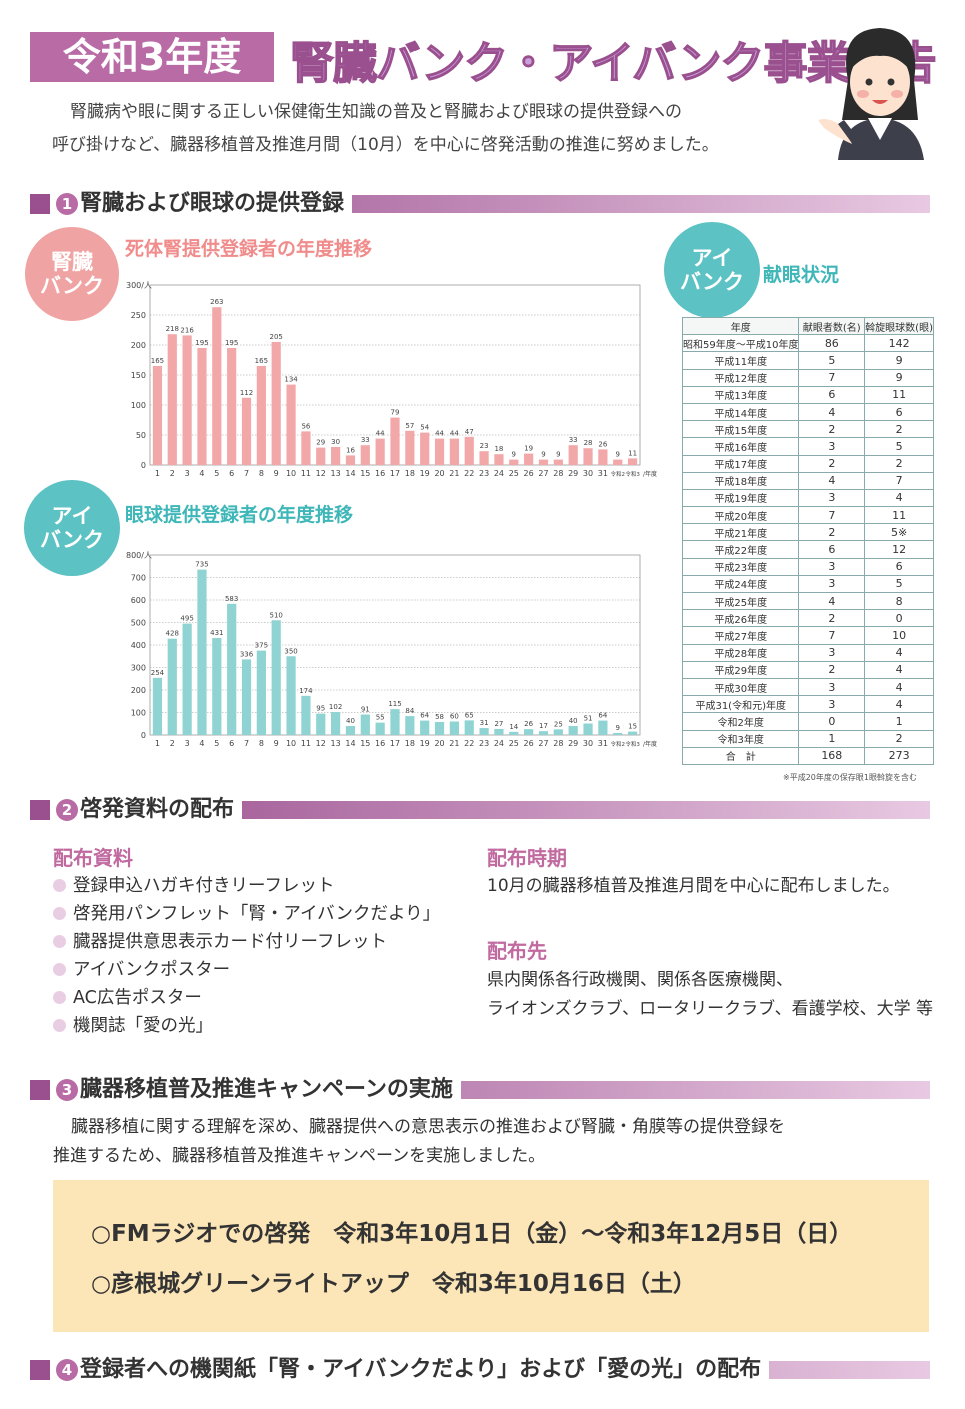  I want to click on data-label: 25, so click(558, 724).